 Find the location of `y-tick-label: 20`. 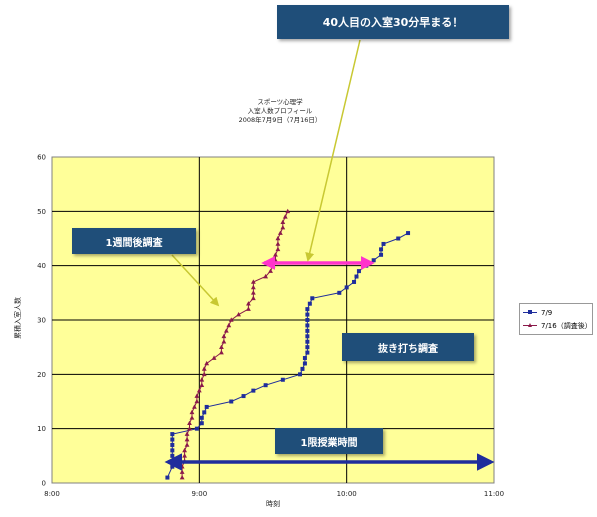

y-tick-label: 20 is located at coordinates (41, 375).